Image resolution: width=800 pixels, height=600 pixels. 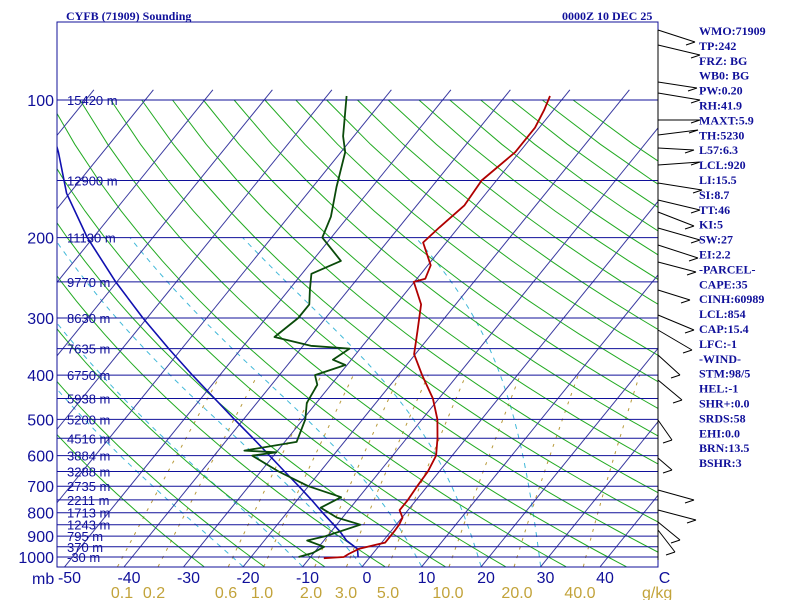 I want to click on moist-adiabat--20, so click(x=150, y=477).